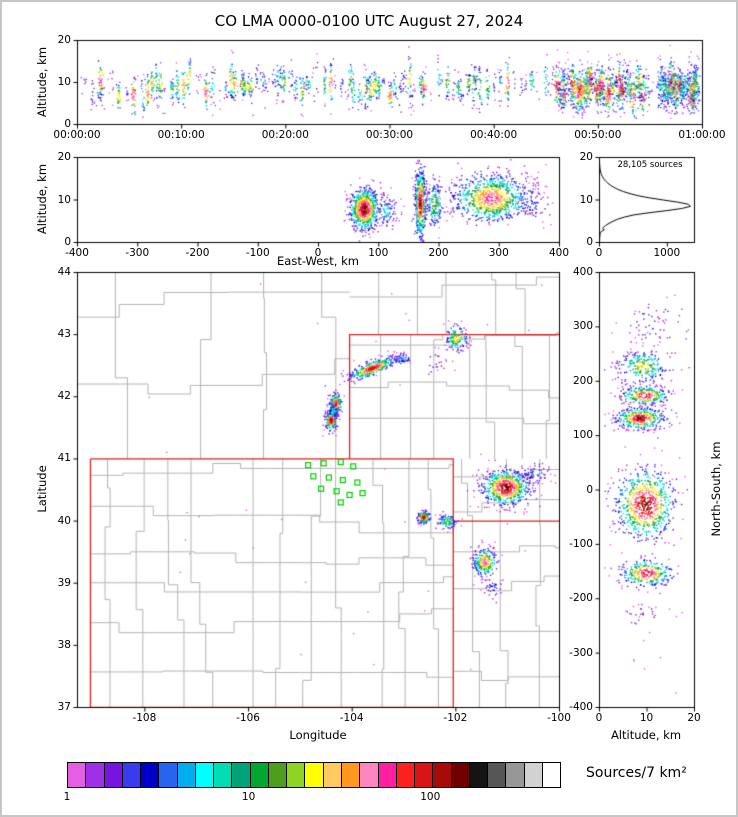  Describe the element at coordinates (494, 135) in the screenshot. I see `tick-label: 00:40:00` at that location.